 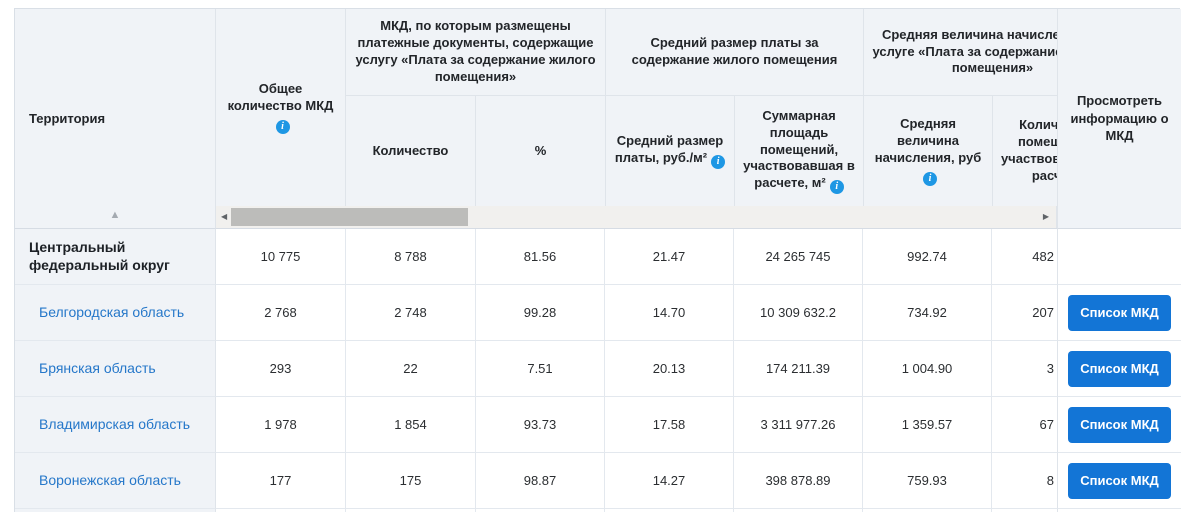 I want to click on scroll-right-arrow-icon: ▶, so click(x=1045, y=216).